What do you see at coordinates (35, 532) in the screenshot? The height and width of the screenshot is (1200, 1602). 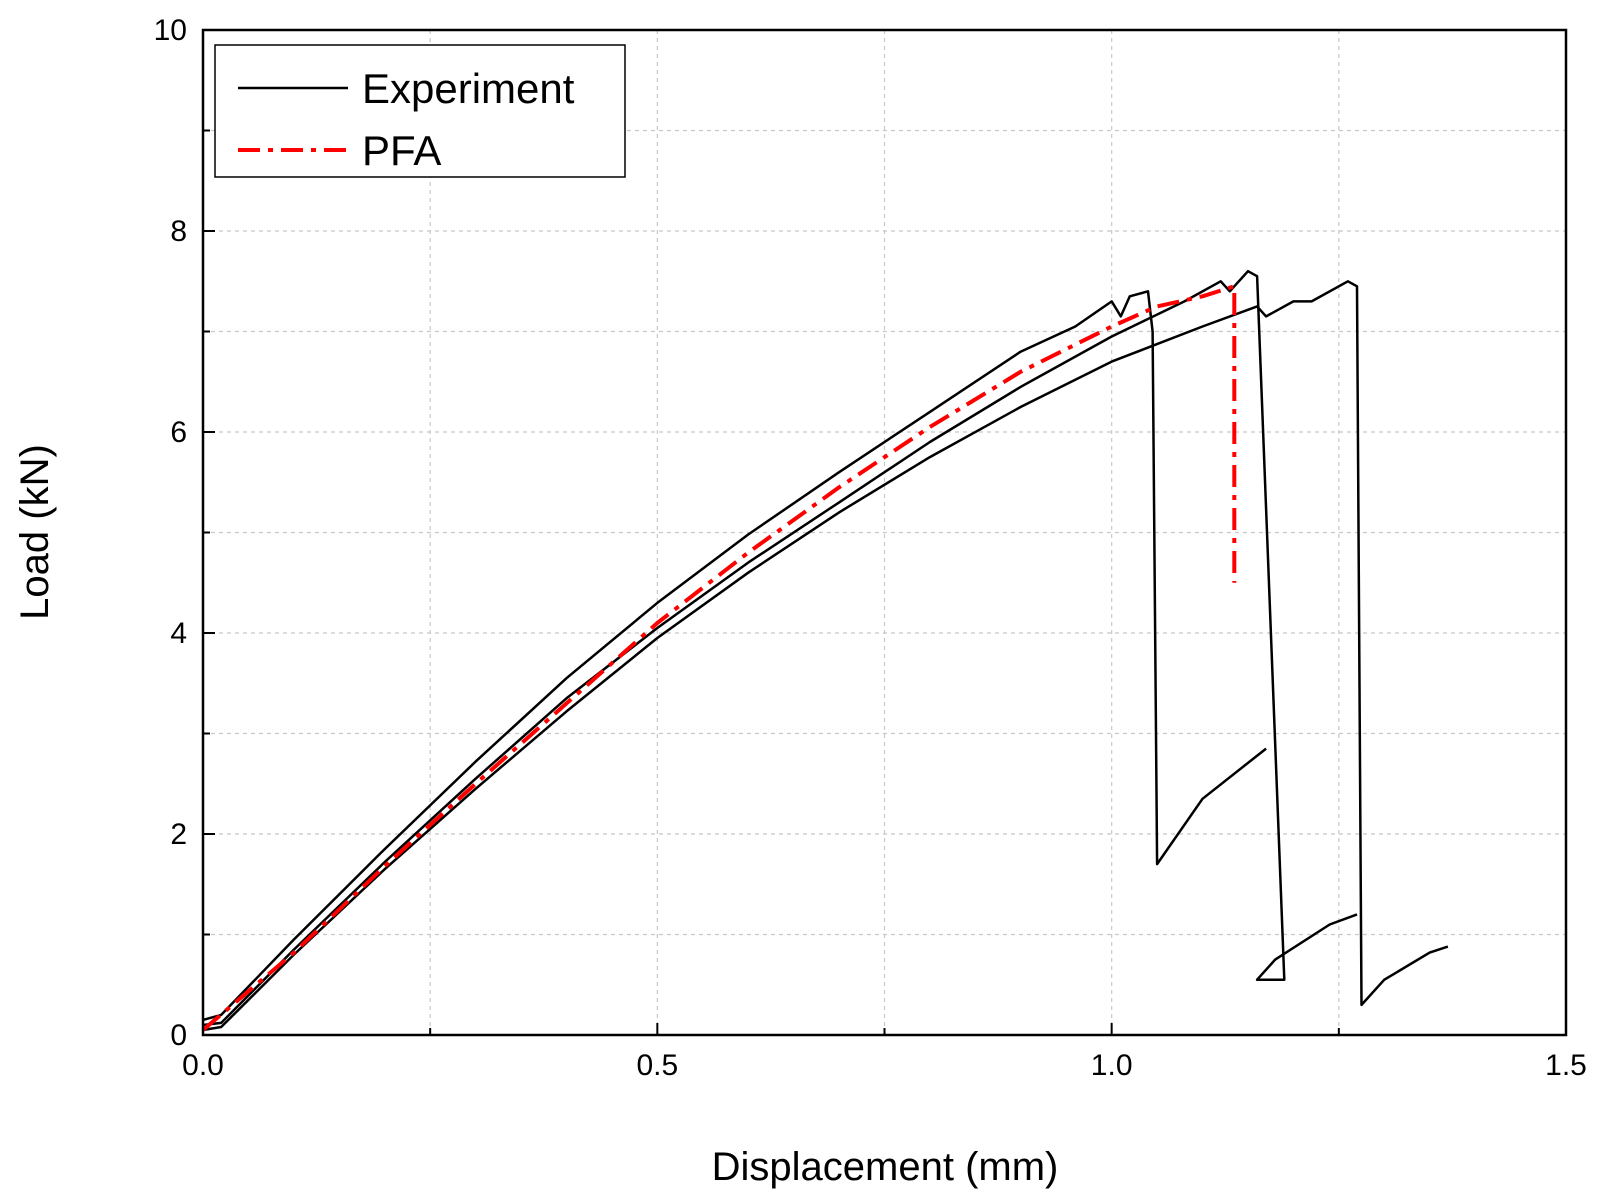 I see `y-axis-title: Load (kN)` at bounding box center [35, 532].